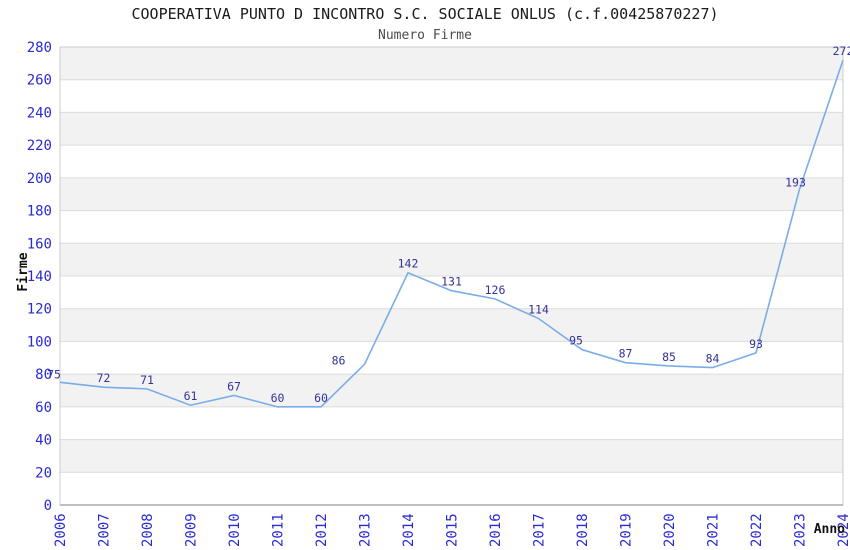 Image resolution: width=850 pixels, height=550 pixels. What do you see at coordinates (23, 271) in the screenshot?
I see `y-axis-title: Firme` at bounding box center [23, 271].